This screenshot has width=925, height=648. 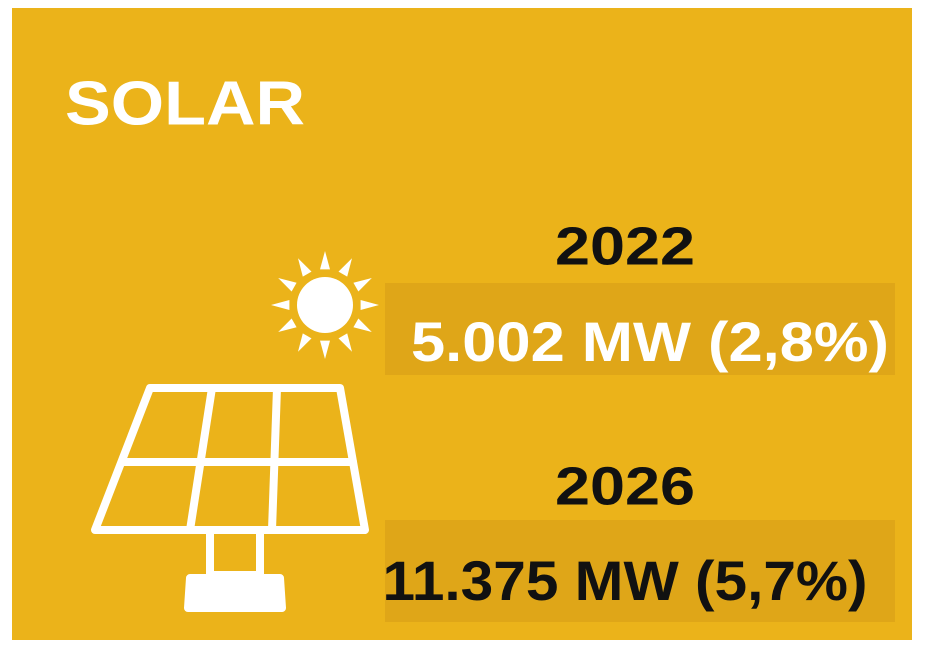 I want to click on title: SOLAR, so click(x=185, y=103).